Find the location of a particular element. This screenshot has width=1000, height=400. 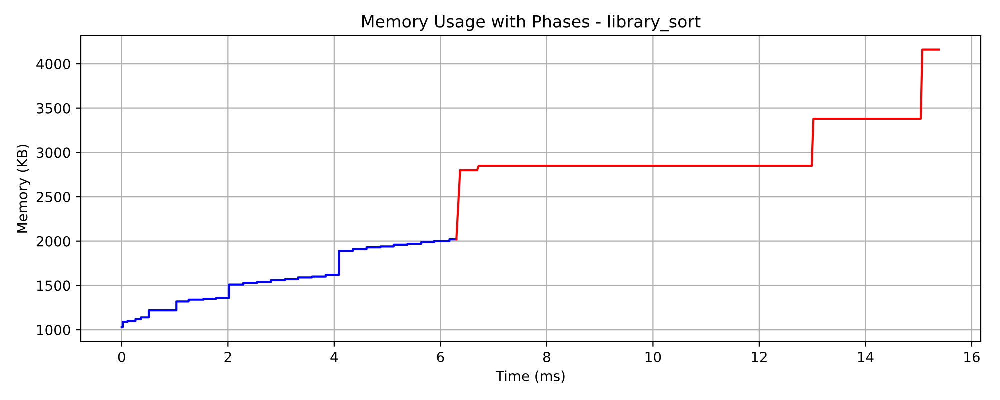

x-tick-label: 2 is located at coordinates (228, 357).